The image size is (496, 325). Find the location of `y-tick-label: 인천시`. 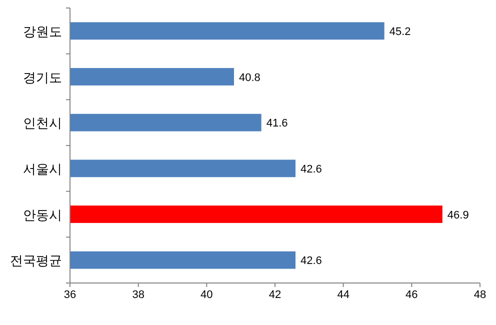

y-tick-label: 인천시 is located at coordinates (42, 123).